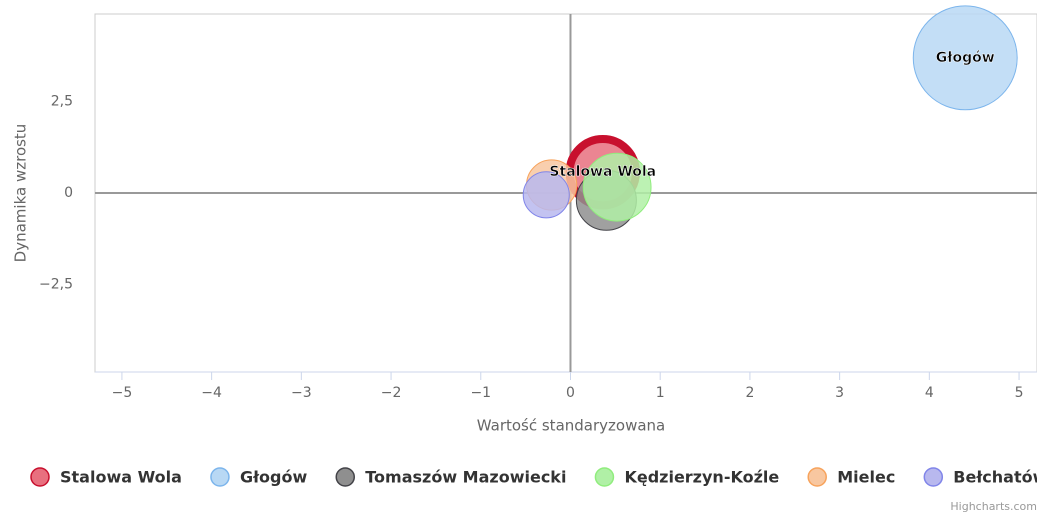 This screenshot has height=513, width=1037. I want to click on legend-label: Stalowa Wola, so click(121, 477).